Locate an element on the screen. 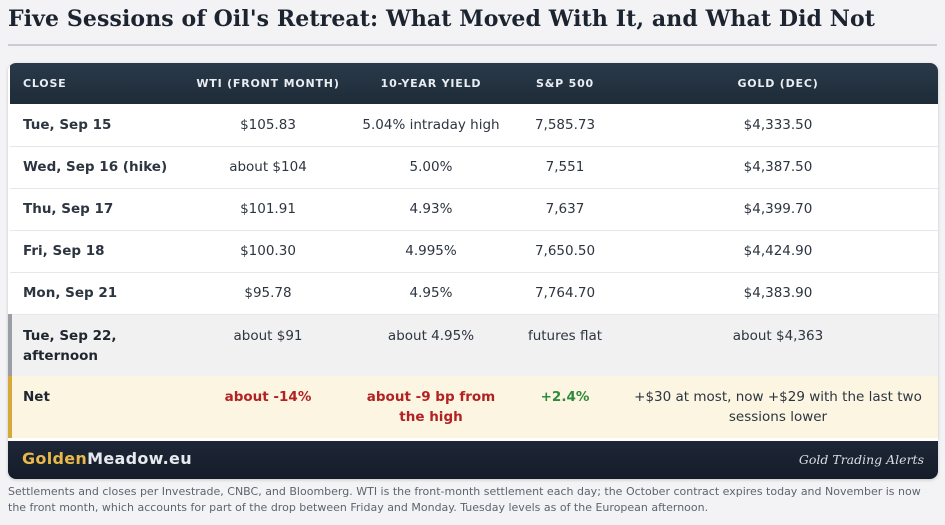 The width and height of the screenshot is (945, 525). cell-sp500: 7,764.70 is located at coordinates (565, 293).